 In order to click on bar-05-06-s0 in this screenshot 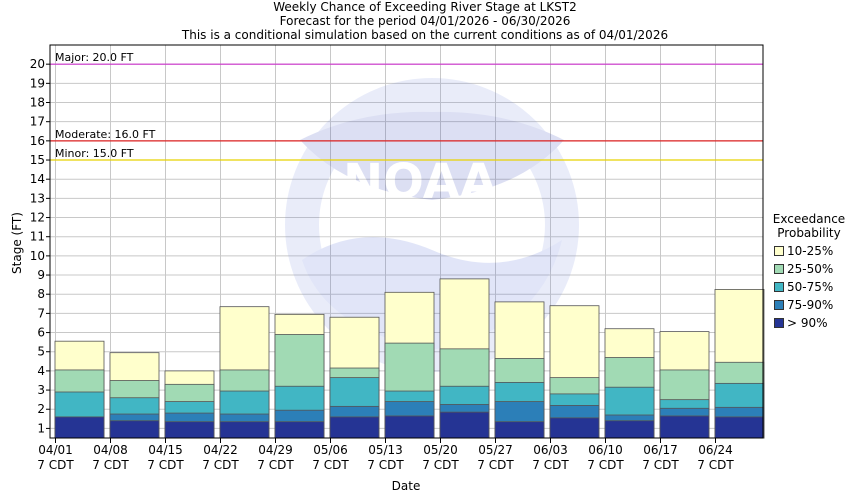, I will do `click(354, 427)`.